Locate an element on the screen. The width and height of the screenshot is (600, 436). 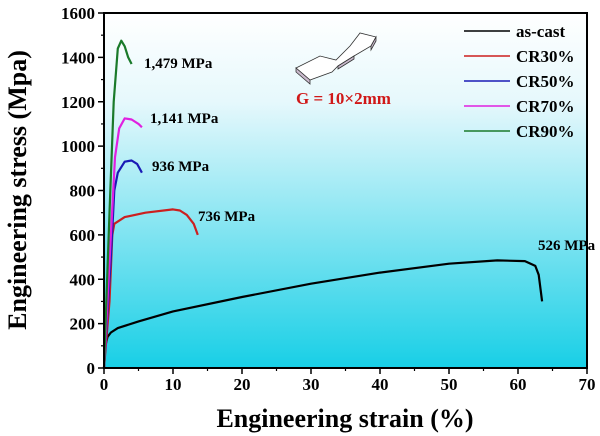
y-axis-title: Engineering stress (Mpa) is located at coordinates (17, 190).